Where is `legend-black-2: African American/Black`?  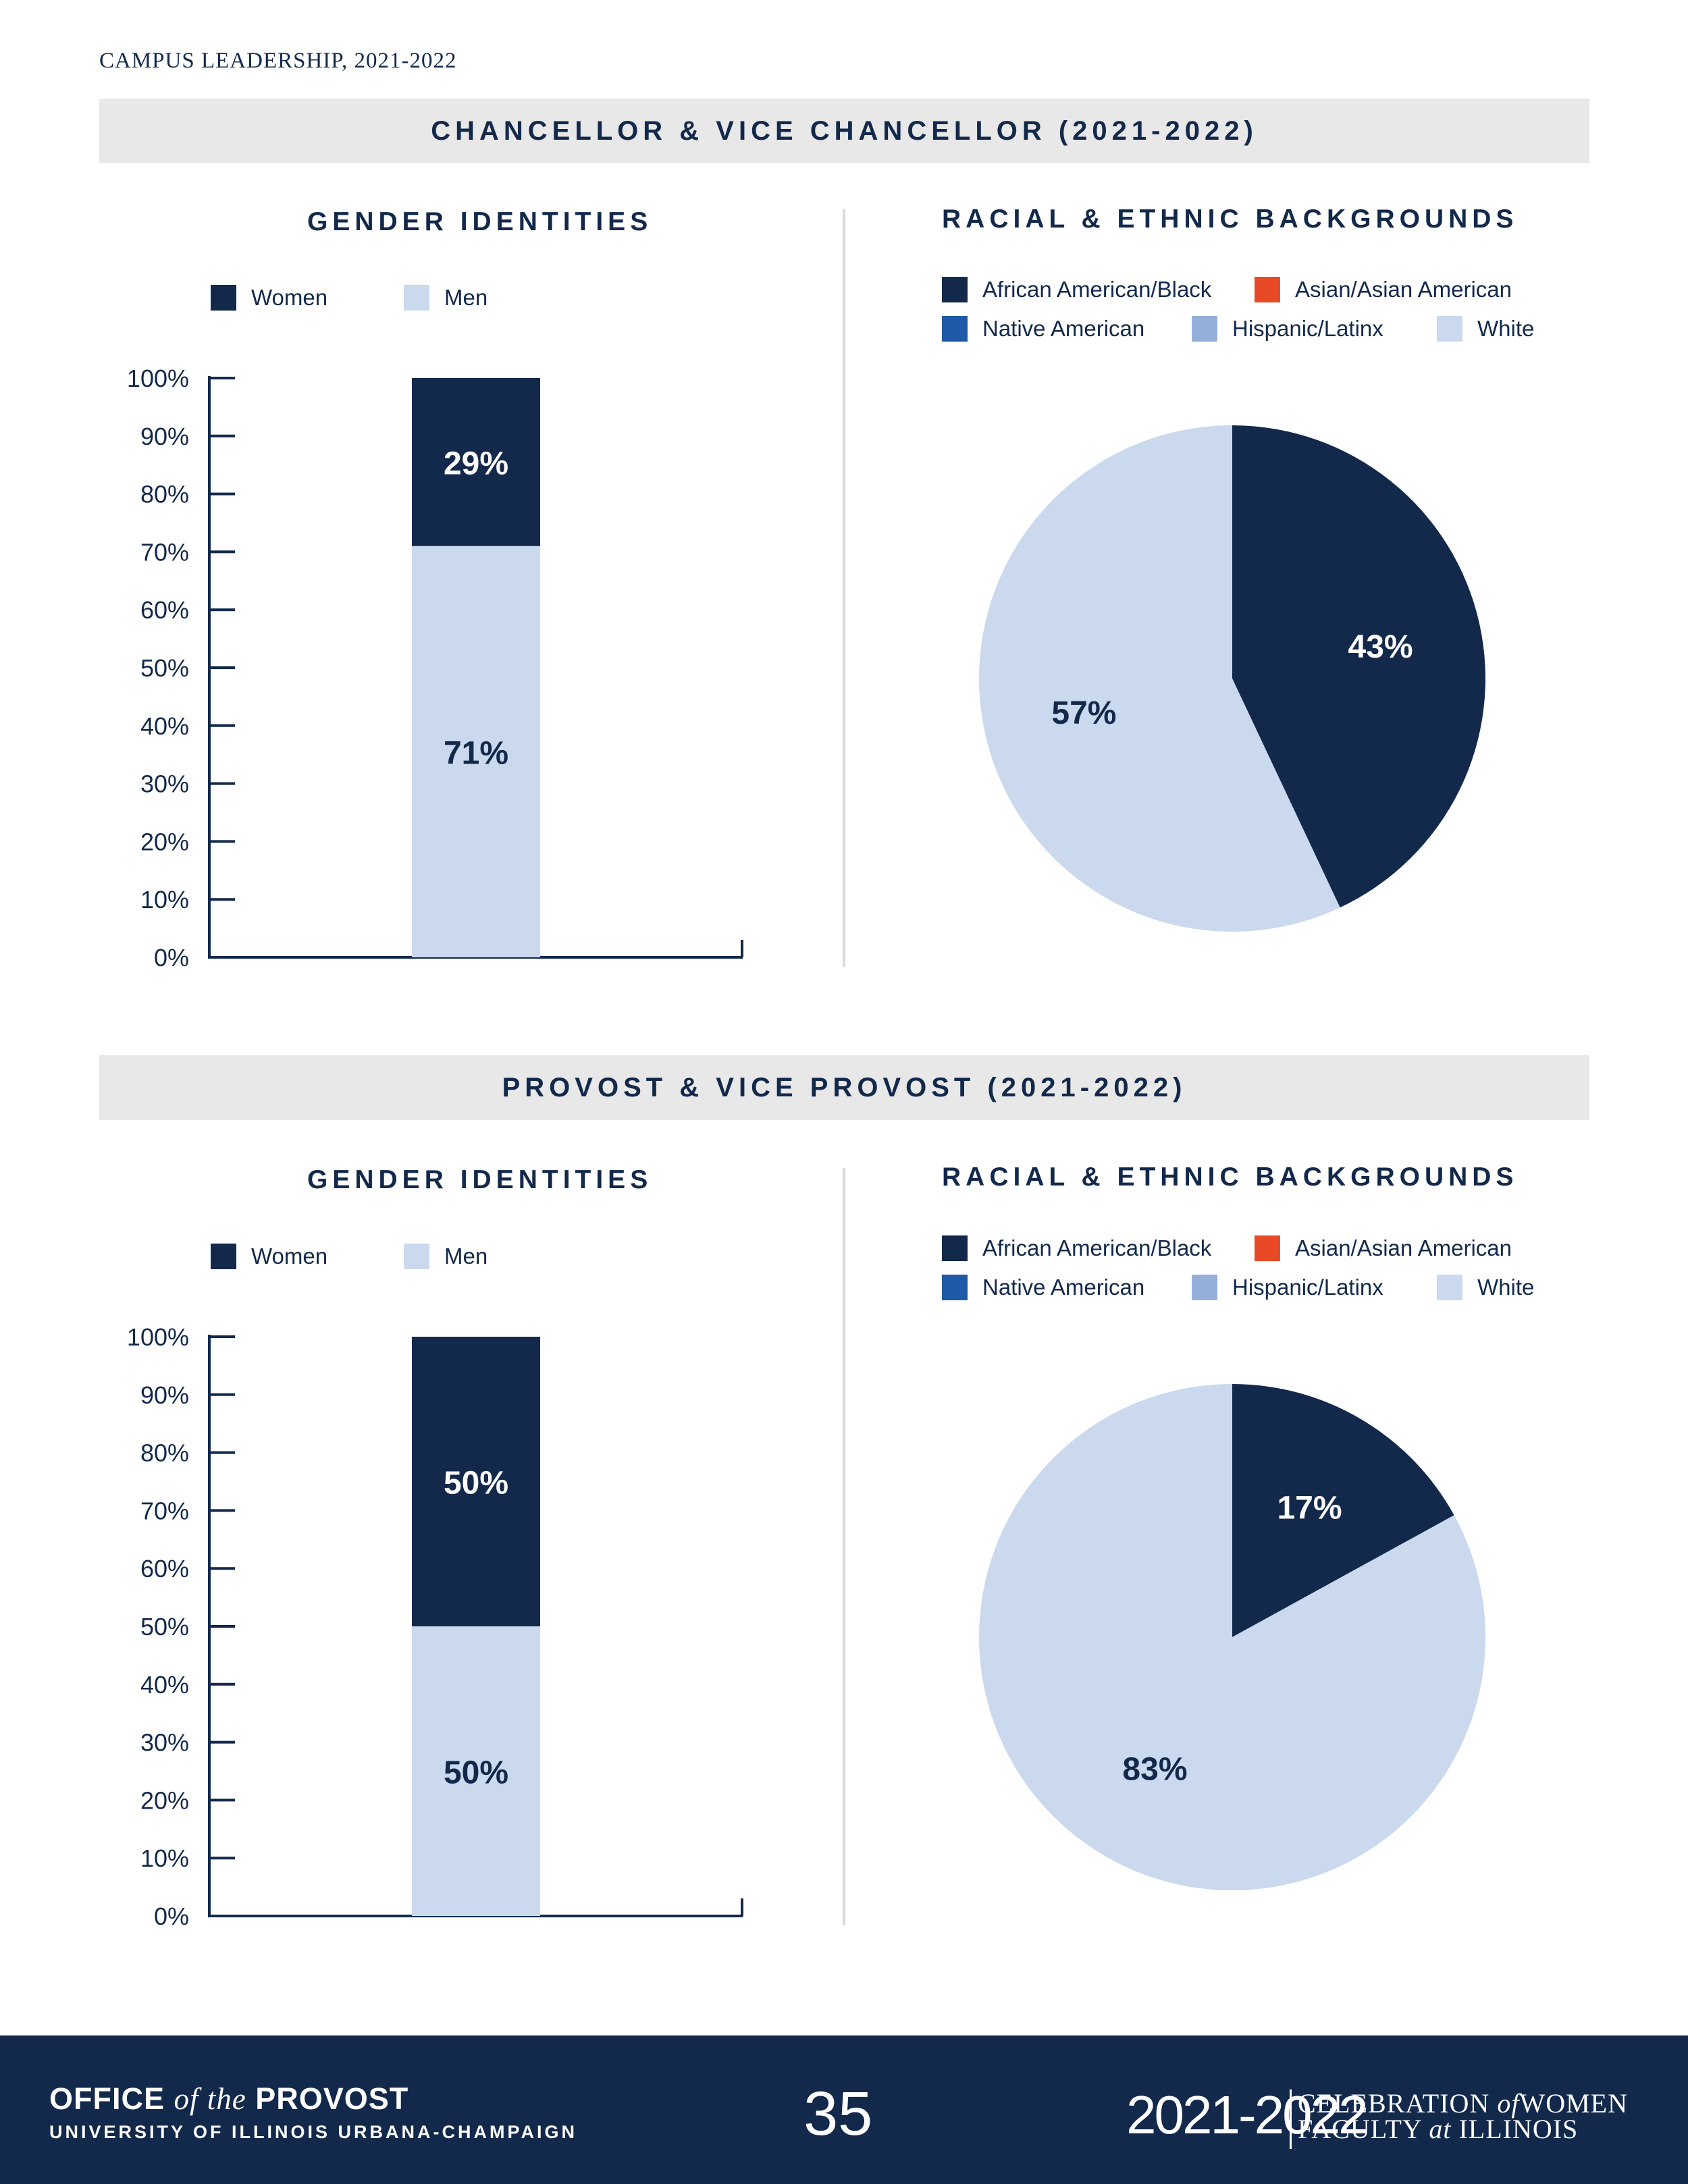 legend-black-2: African American/Black is located at coordinates (1077, 1248).